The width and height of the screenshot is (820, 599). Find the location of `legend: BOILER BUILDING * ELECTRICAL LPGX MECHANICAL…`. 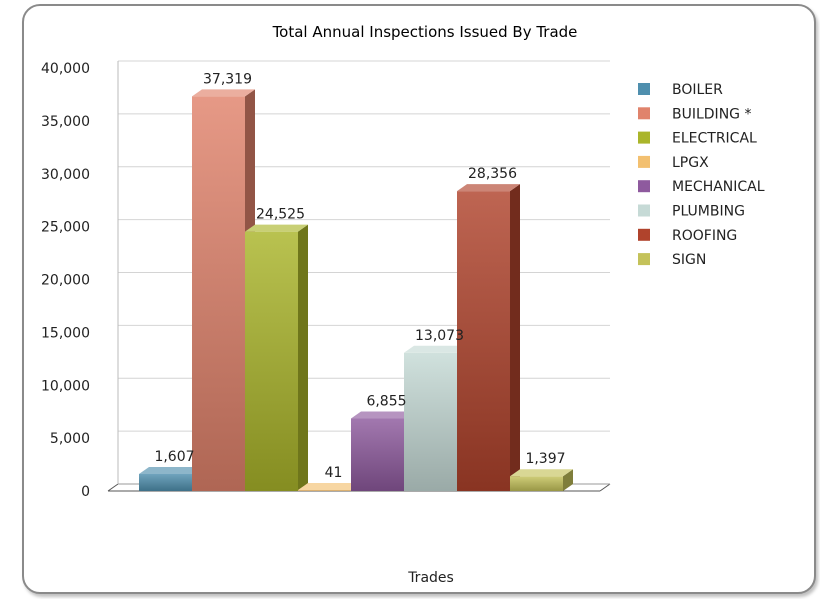

legend: BOILER BUILDING * ELECTRICAL LPGX MECHANICAL… is located at coordinates (701, 175).